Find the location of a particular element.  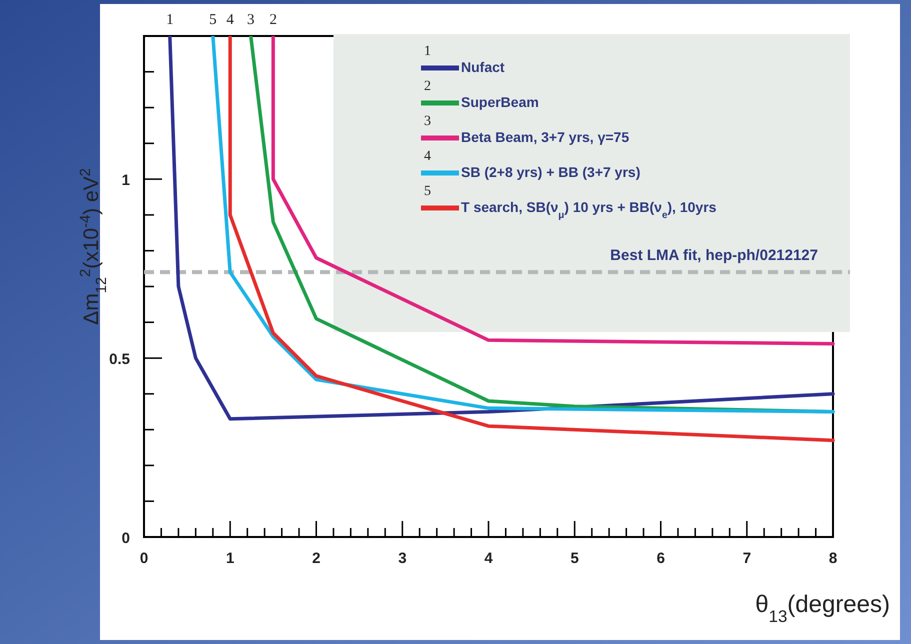

x-tick-label: 2 is located at coordinates (316, 558).